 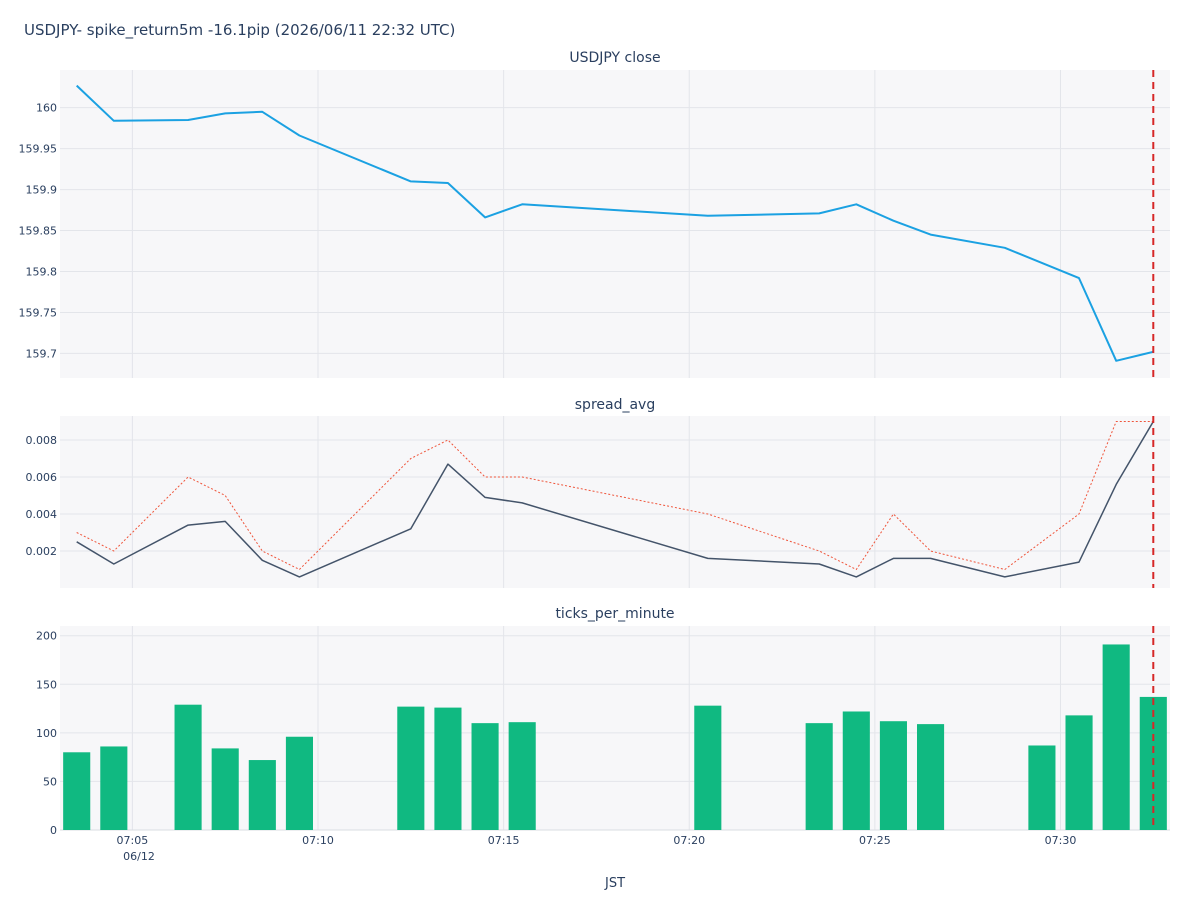 I want to click on y-tick-label: 159.8, so click(x=42, y=272).